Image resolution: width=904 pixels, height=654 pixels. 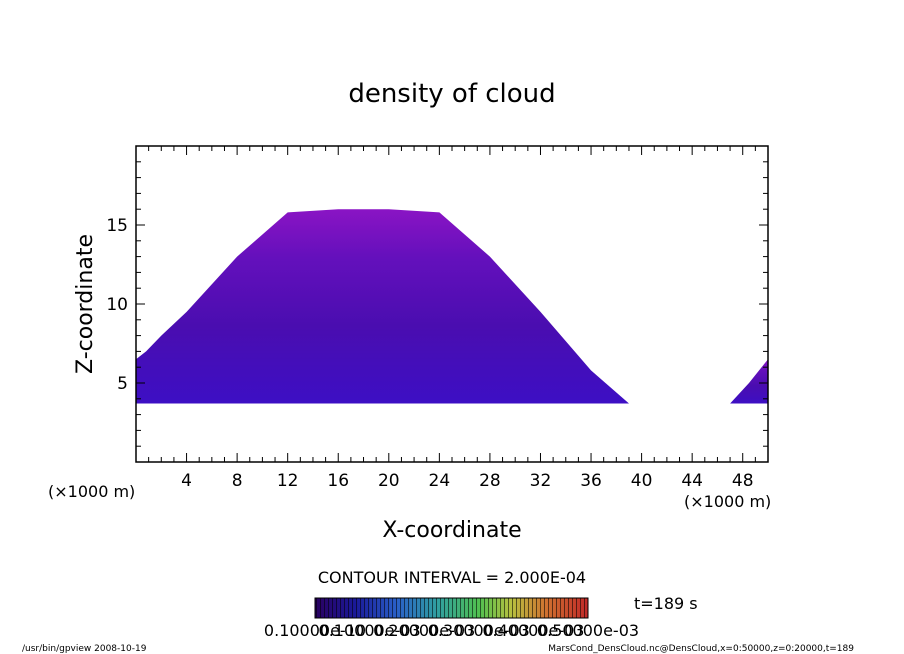 I want to click on y-tick-label: 15, so click(x=117, y=226).